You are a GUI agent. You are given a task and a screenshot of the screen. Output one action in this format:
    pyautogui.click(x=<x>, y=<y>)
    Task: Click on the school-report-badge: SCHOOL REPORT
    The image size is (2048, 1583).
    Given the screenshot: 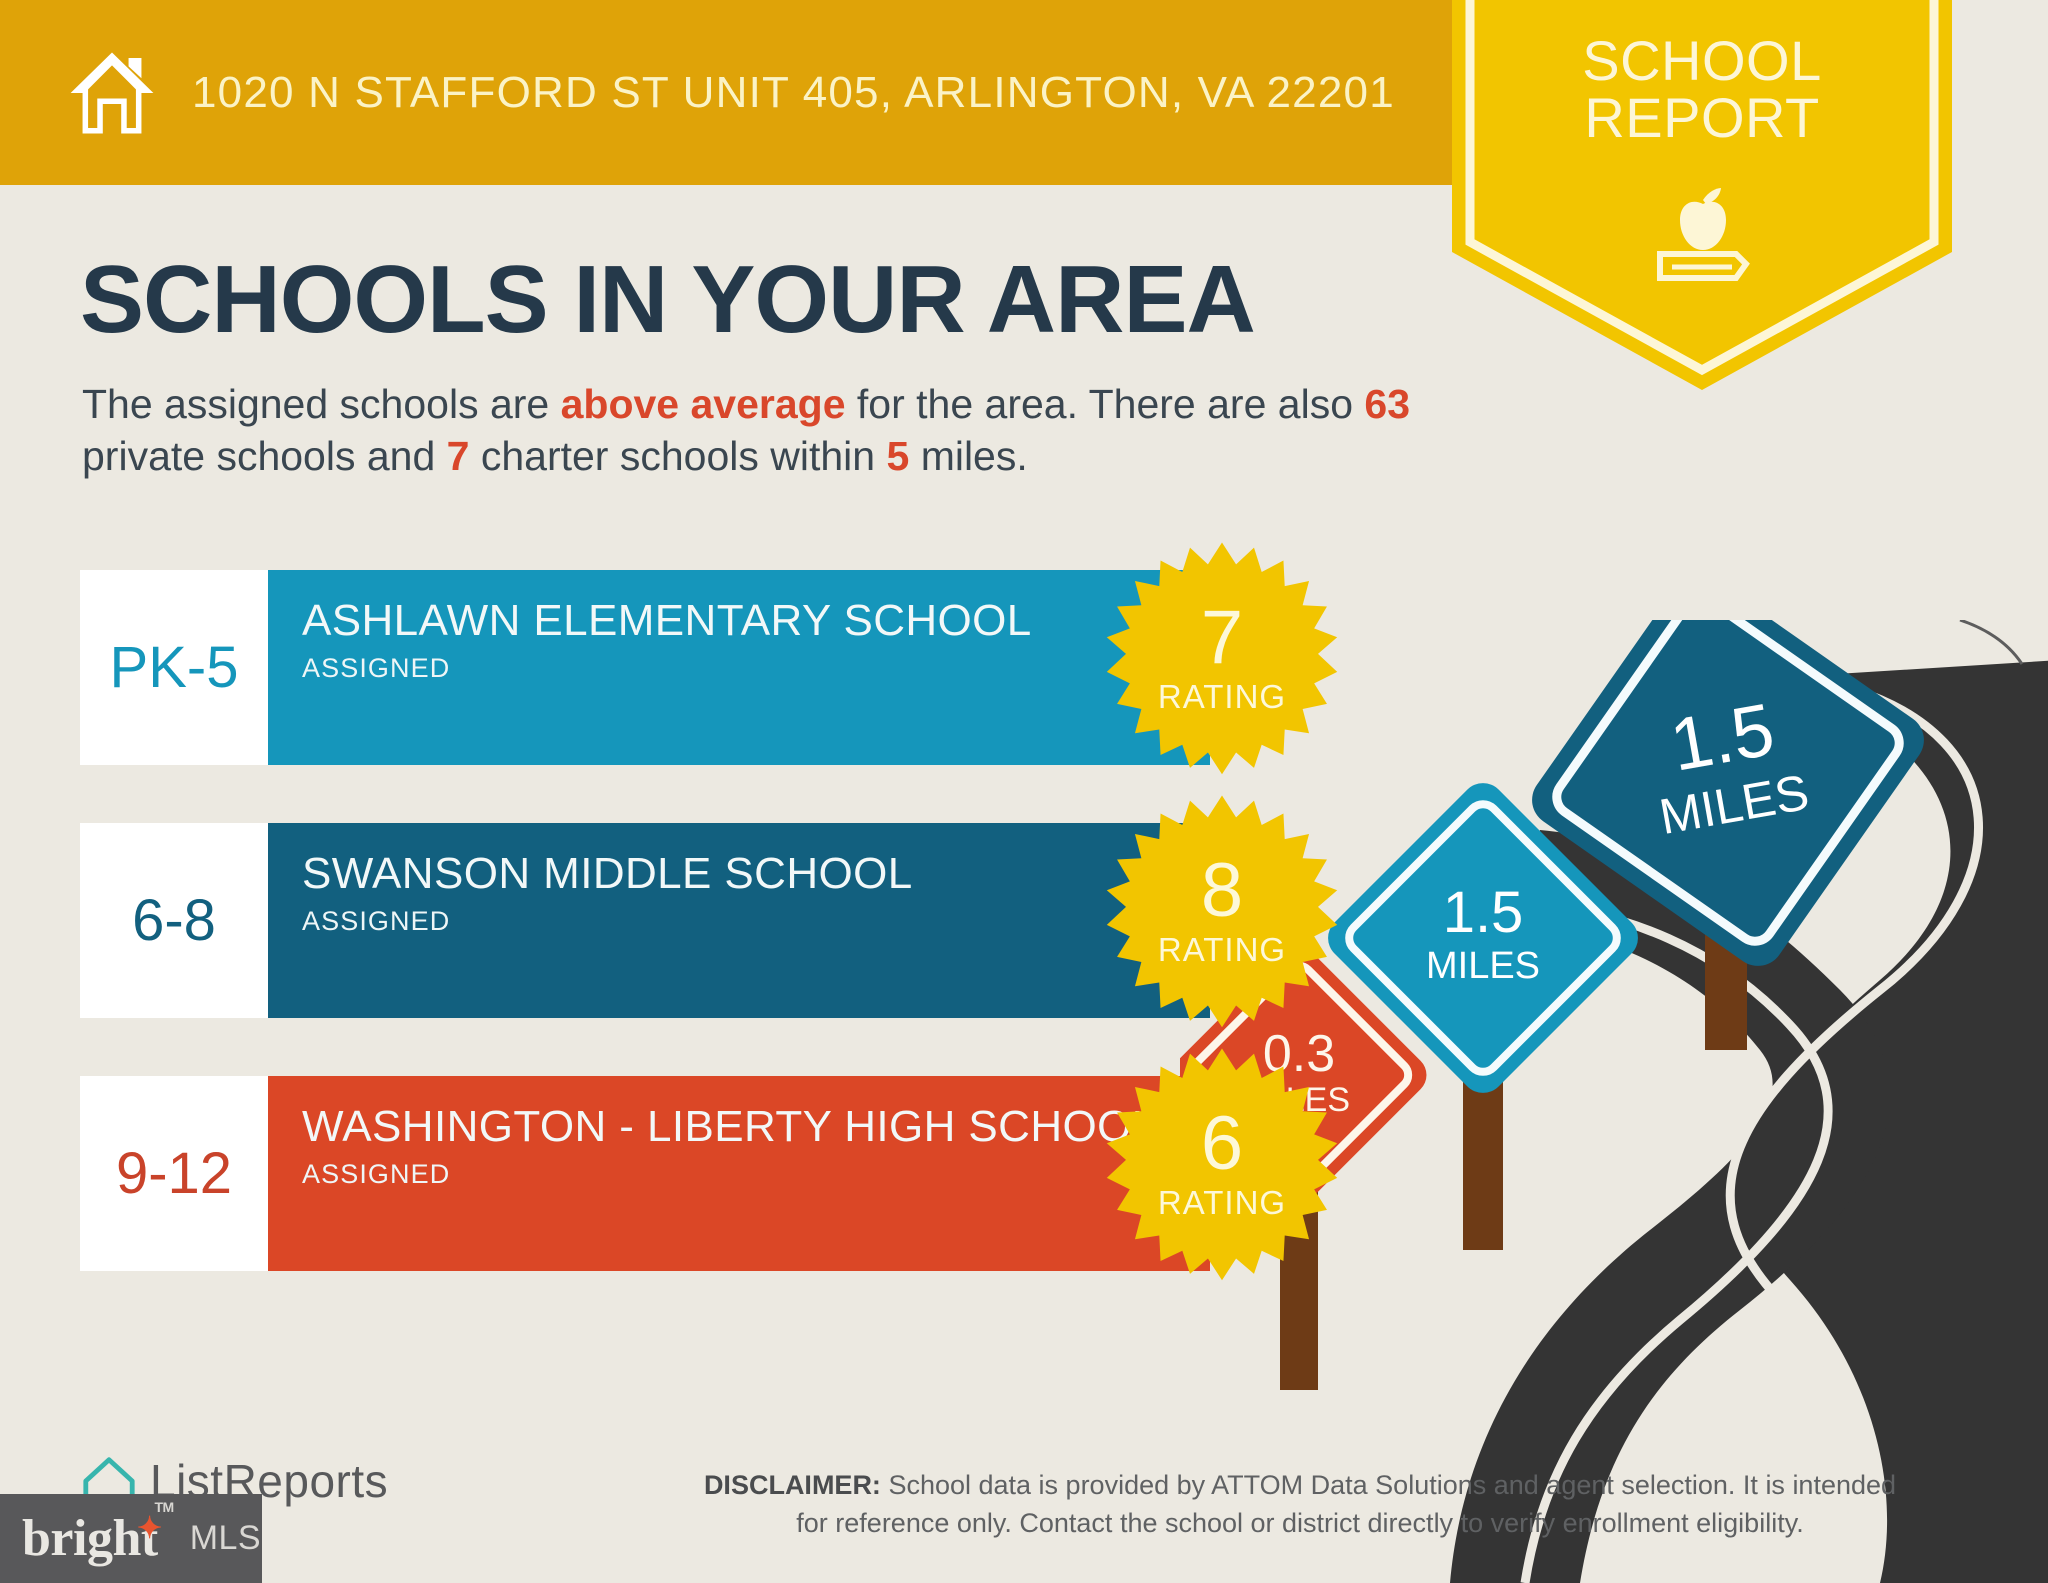 What is the action you would take?
    pyautogui.click(x=1702, y=196)
    